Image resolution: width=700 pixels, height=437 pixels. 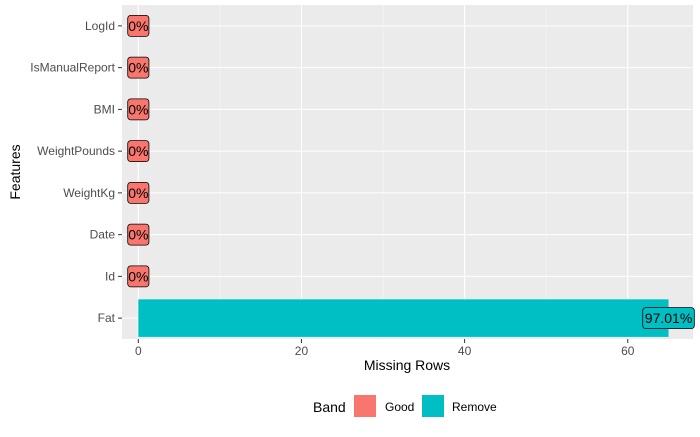 I want to click on y-tick-label: BMI, so click(x=104, y=109).